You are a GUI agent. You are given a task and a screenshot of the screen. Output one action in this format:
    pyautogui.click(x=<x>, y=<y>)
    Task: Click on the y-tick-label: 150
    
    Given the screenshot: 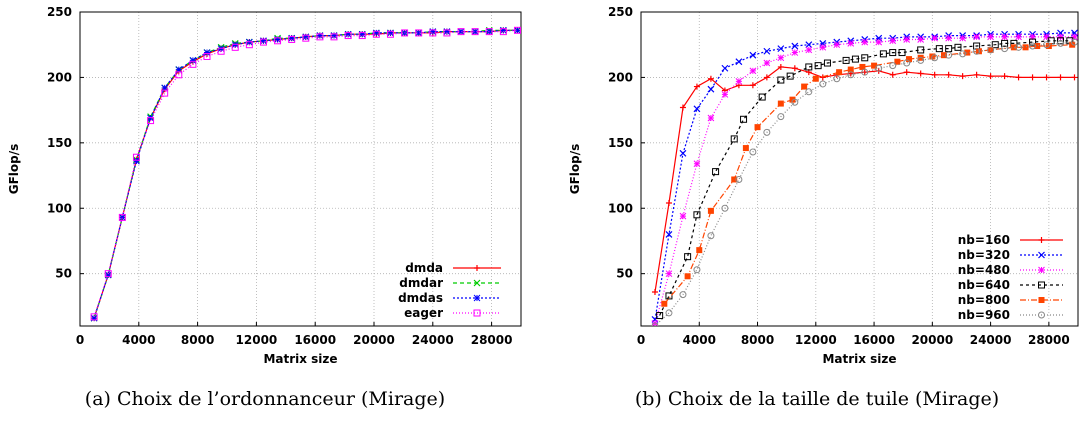 What is the action you would take?
    pyautogui.click(x=620, y=143)
    